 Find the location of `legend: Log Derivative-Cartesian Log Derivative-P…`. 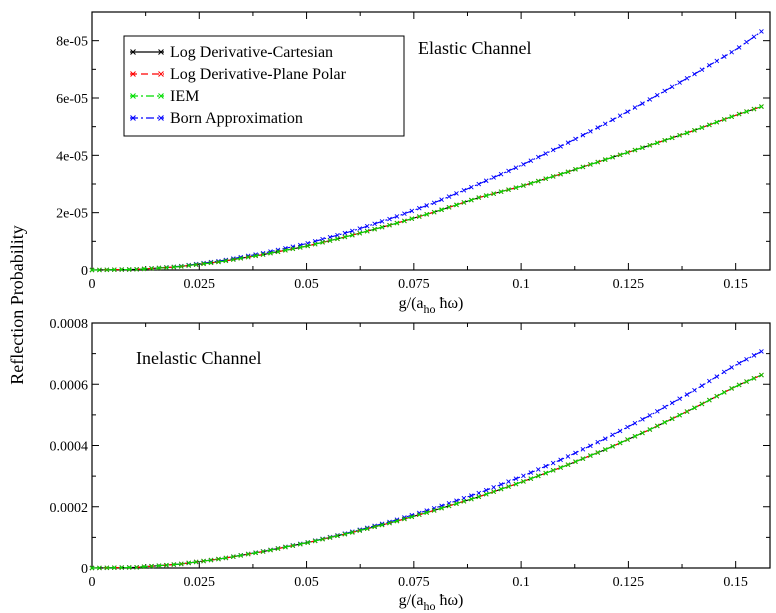

legend: Log Derivative-Cartesian Log Derivative-P… is located at coordinates (264, 86).